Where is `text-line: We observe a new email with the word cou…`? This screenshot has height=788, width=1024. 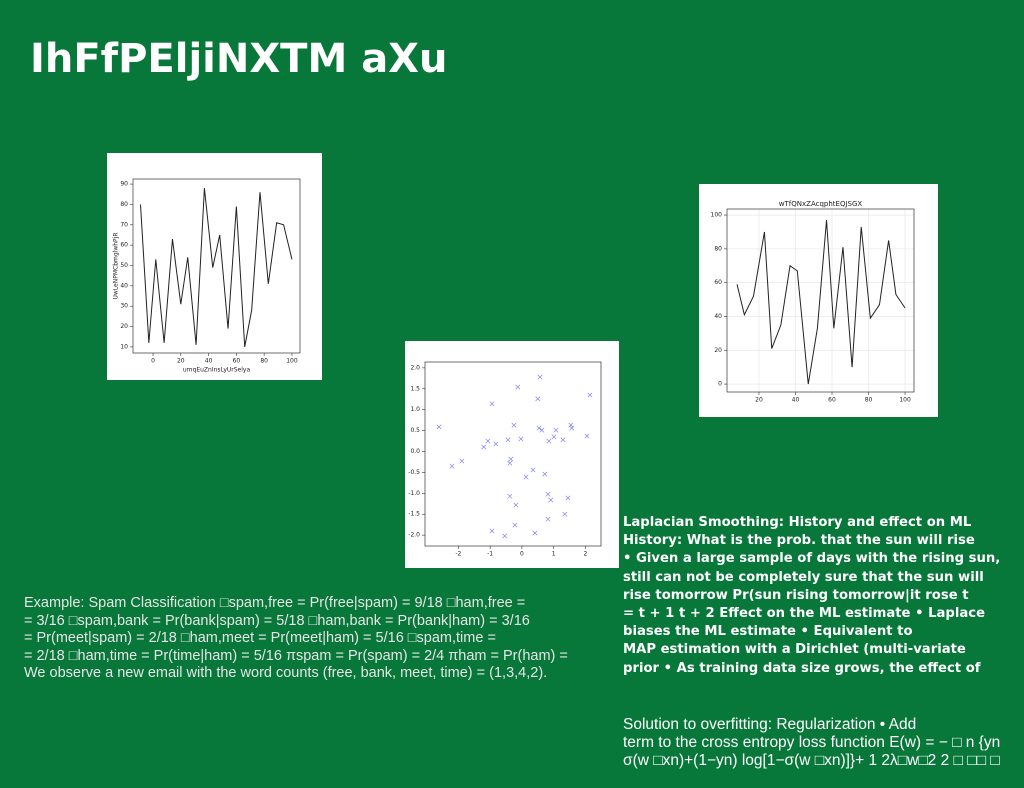
text-line: We observe a new email with the word cou… is located at coordinates (286, 673).